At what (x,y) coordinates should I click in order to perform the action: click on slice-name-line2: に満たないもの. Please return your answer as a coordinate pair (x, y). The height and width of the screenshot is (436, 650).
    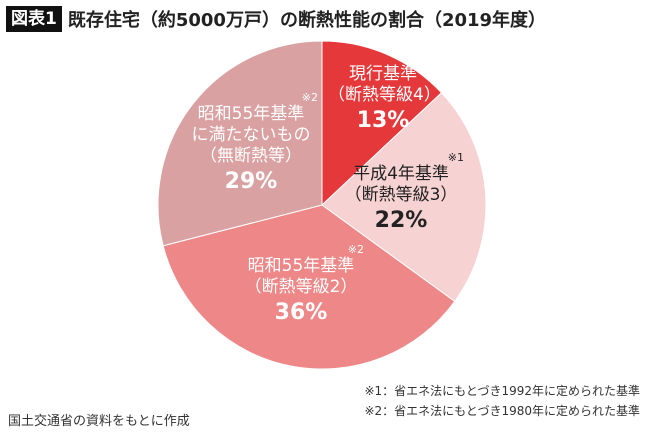
    Looking at the image, I should click on (251, 135).